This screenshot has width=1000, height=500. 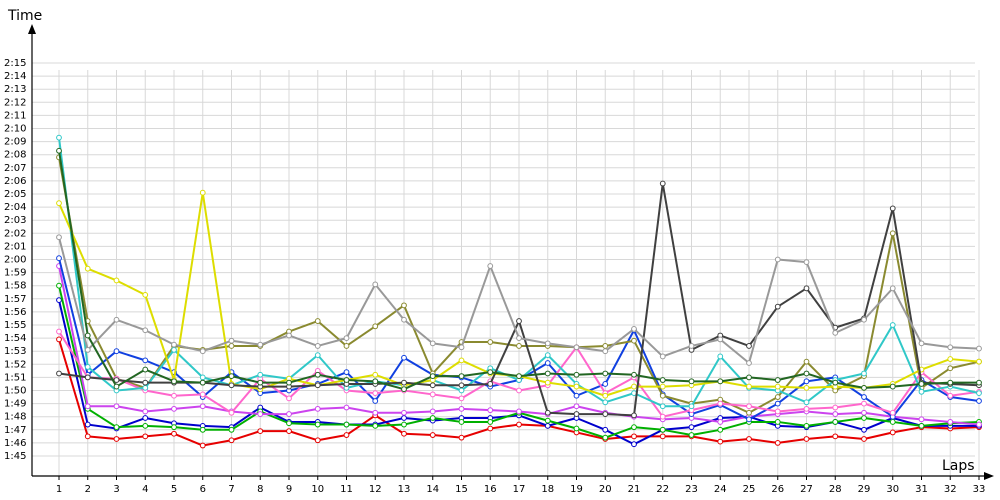 I want to click on y-tick-label: 2:12, so click(x=15, y=102).